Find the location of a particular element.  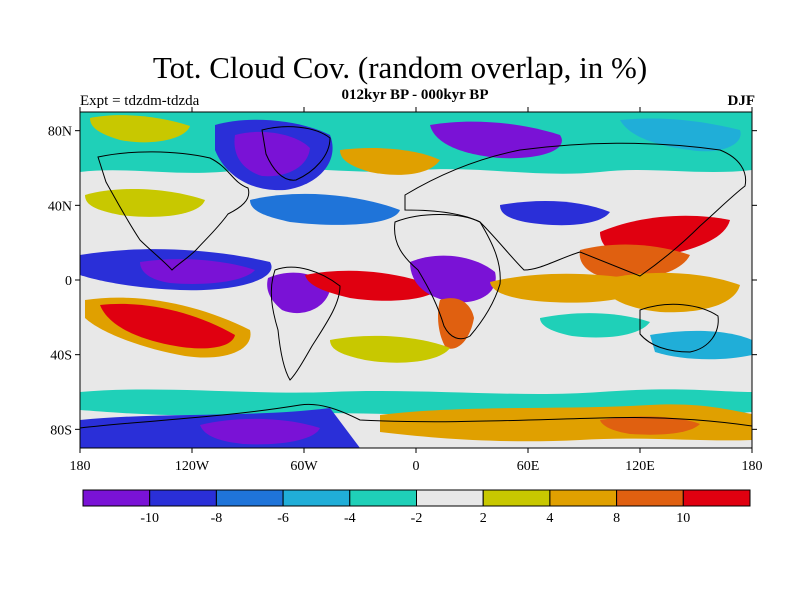

south-america-coastline is located at coordinates (305, 323).